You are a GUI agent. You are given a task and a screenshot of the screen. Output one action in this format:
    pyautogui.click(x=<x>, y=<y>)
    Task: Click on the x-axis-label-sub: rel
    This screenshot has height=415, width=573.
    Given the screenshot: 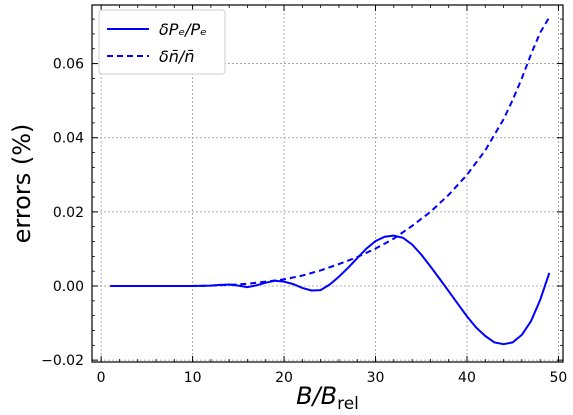 What is the action you would take?
    pyautogui.click(x=348, y=404)
    